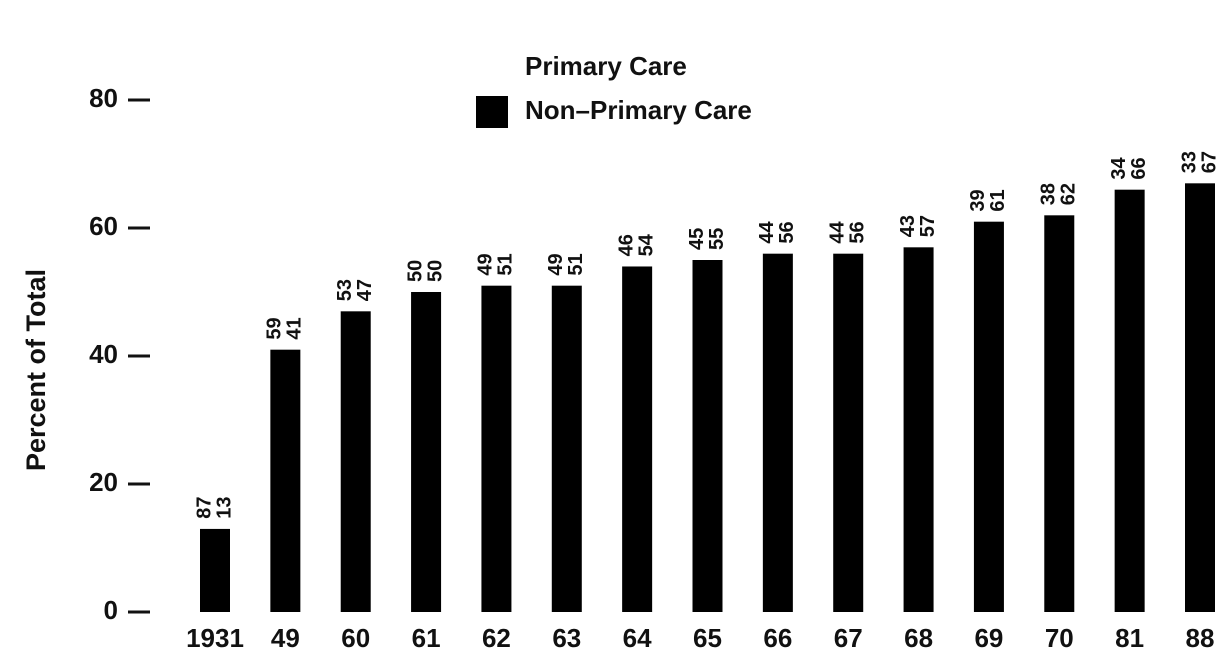 The width and height of the screenshot is (1219, 658). What do you see at coordinates (111, 610) in the screenshot?
I see `y-tick-label: 0` at bounding box center [111, 610].